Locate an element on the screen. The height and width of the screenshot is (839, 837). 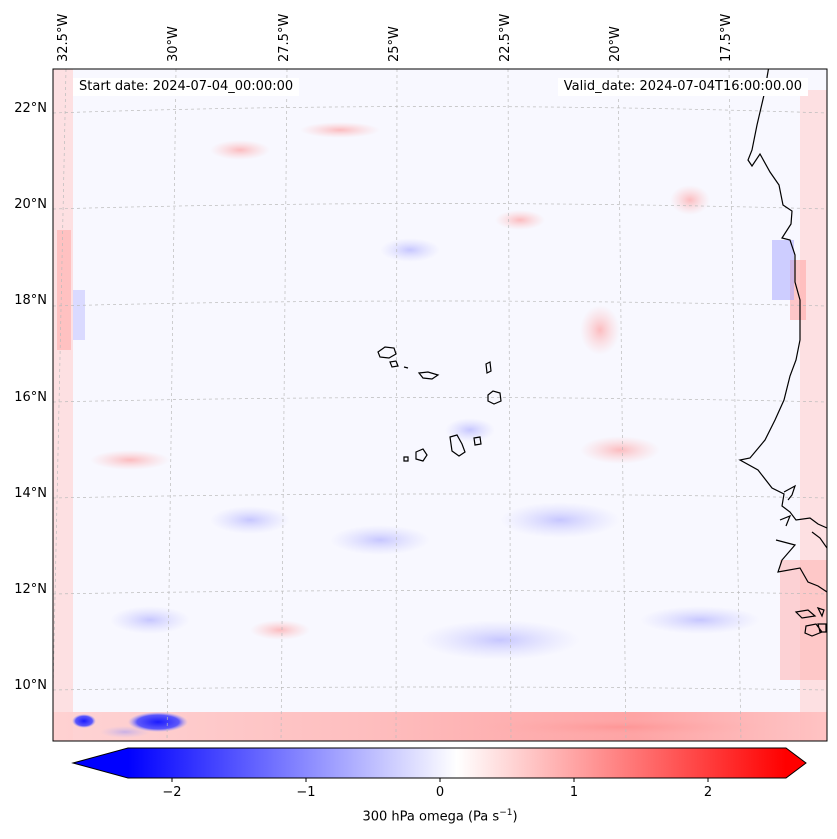
island-maio is located at coordinates (477, 441).